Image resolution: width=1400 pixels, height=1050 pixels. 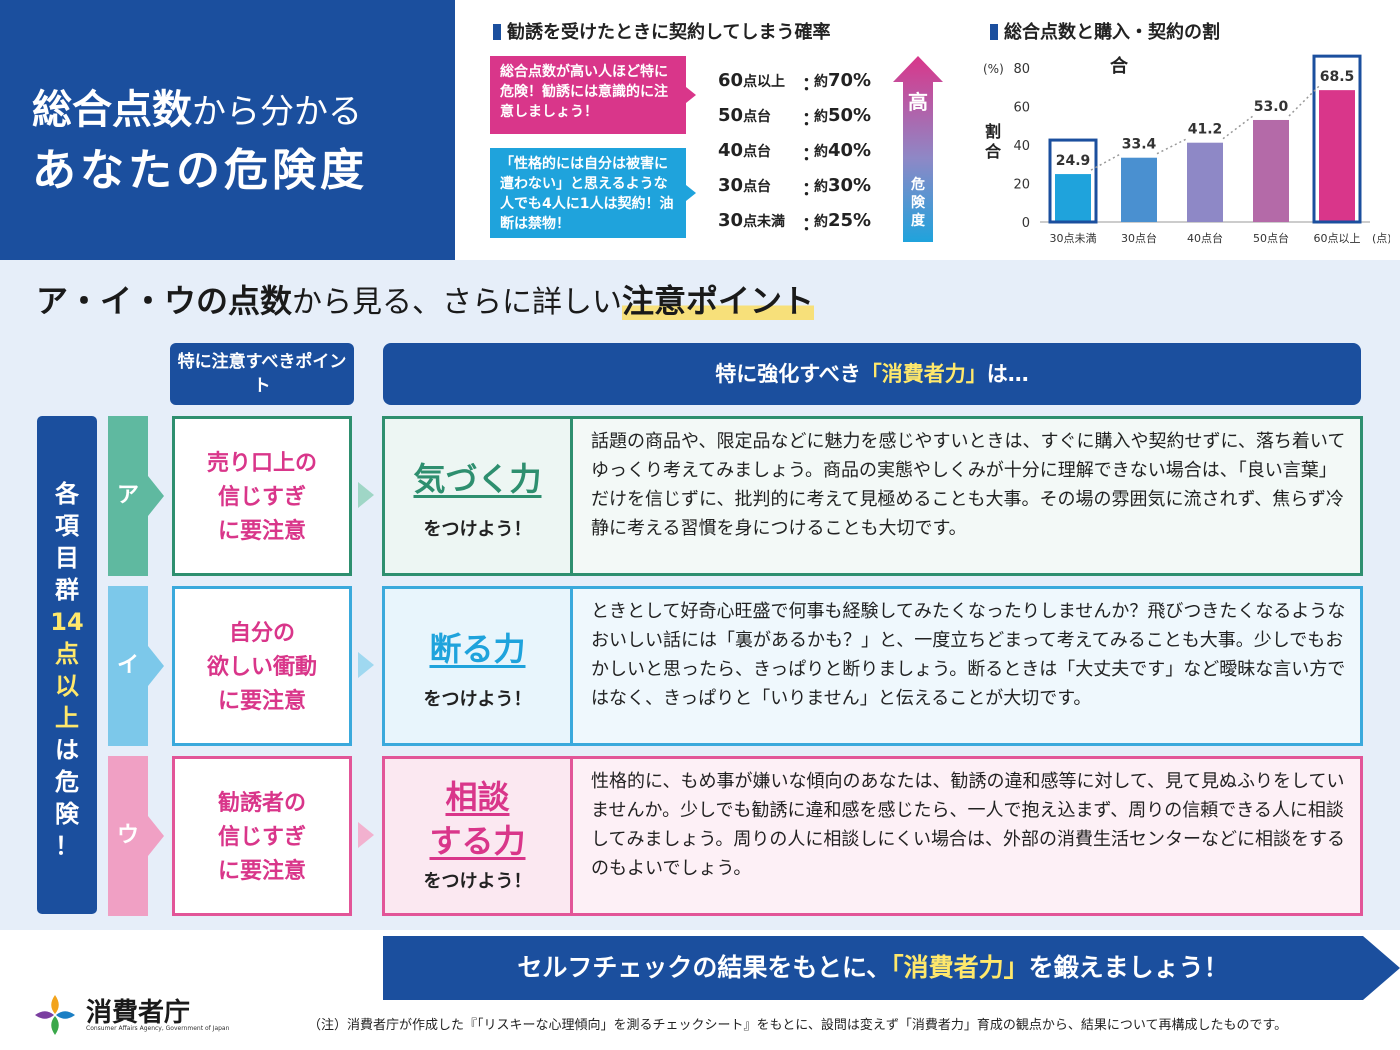 What do you see at coordinates (1021, 69) in the screenshot?
I see `y-tick-label: 80` at bounding box center [1021, 69].